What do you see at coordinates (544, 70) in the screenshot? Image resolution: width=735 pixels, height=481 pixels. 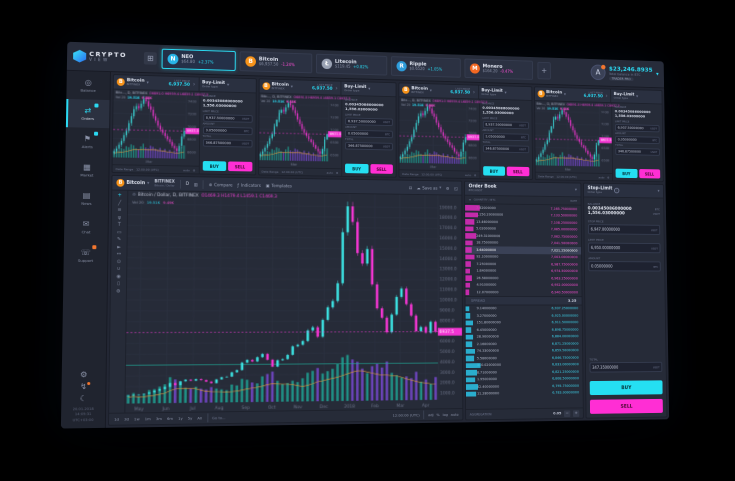 I see `add-ticker-button: +` at bounding box center [544, 70].